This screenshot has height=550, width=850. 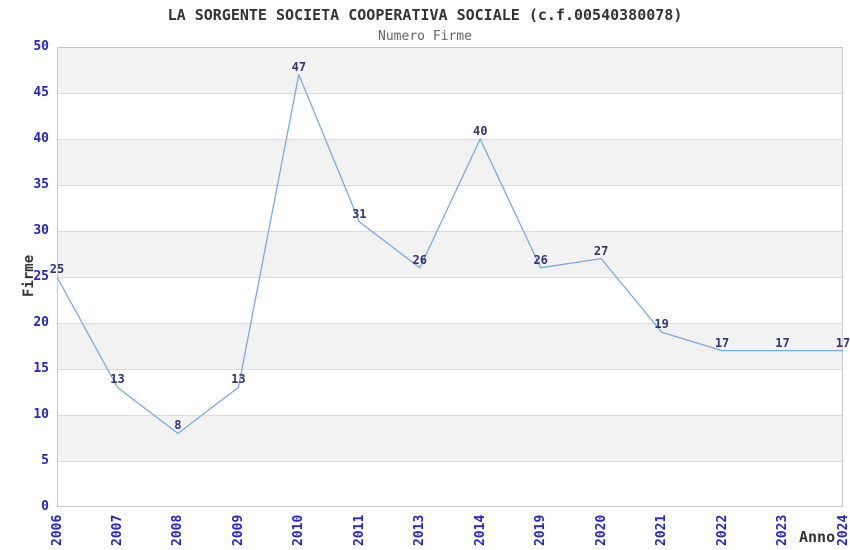 What do you see at coordinates (783, 530) in the screenshot?
I see `x-tick-label: 2023` at bounding box center [783, 530].